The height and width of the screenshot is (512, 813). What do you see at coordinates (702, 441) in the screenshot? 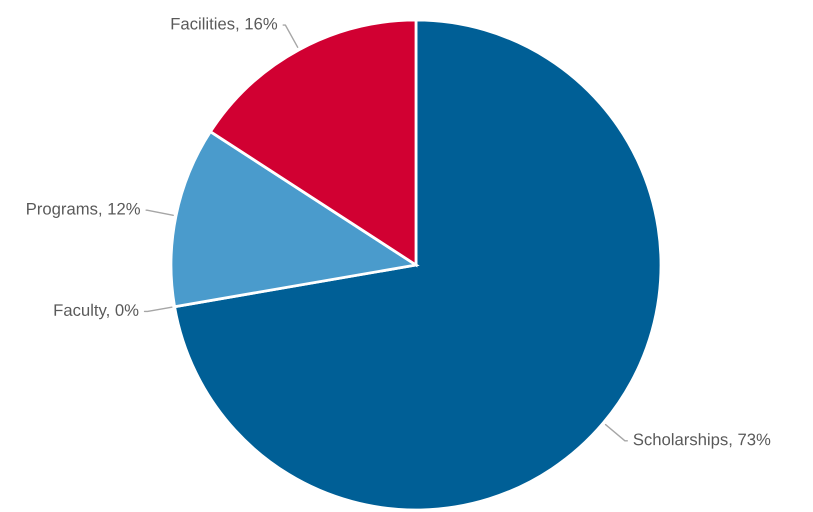
I see `slice-label: Scholarships, 73%` at bounding box center [702, 441].